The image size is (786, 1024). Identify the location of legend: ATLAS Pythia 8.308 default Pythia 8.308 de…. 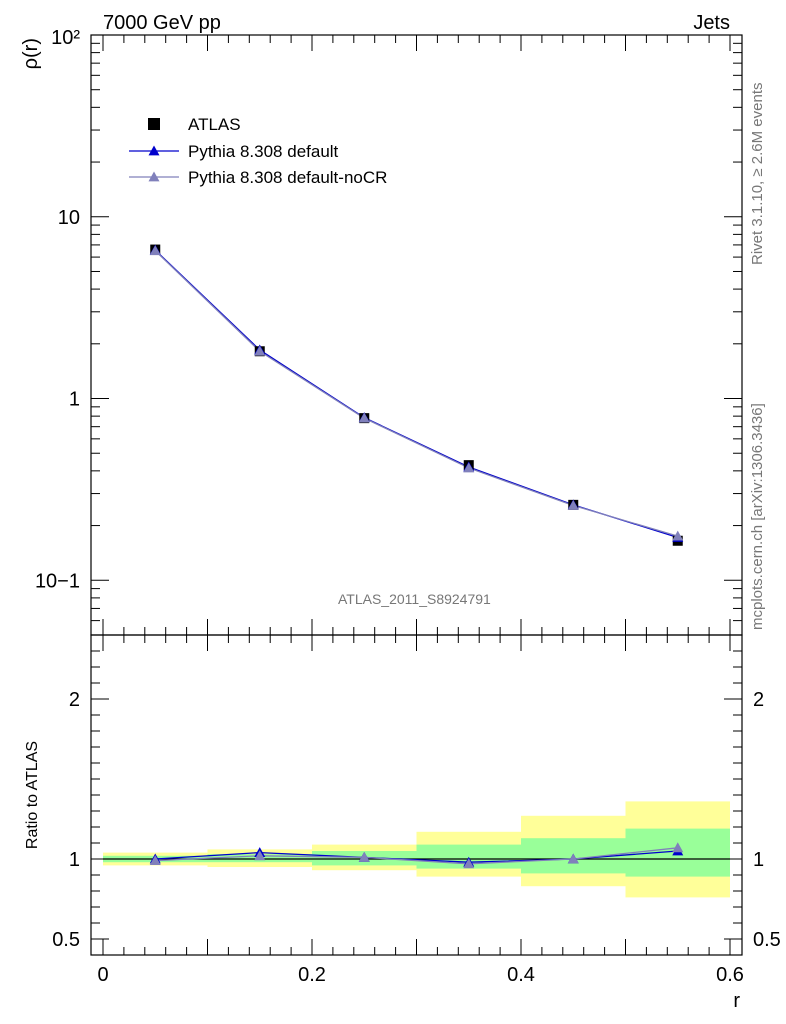
(258, 151).